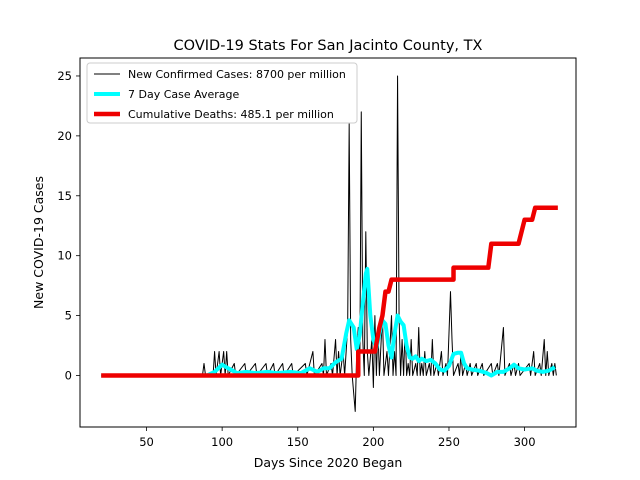 This screenshot has height=480, width=640. I want to click on x-tick-label-4: 250, so click(449, 442).